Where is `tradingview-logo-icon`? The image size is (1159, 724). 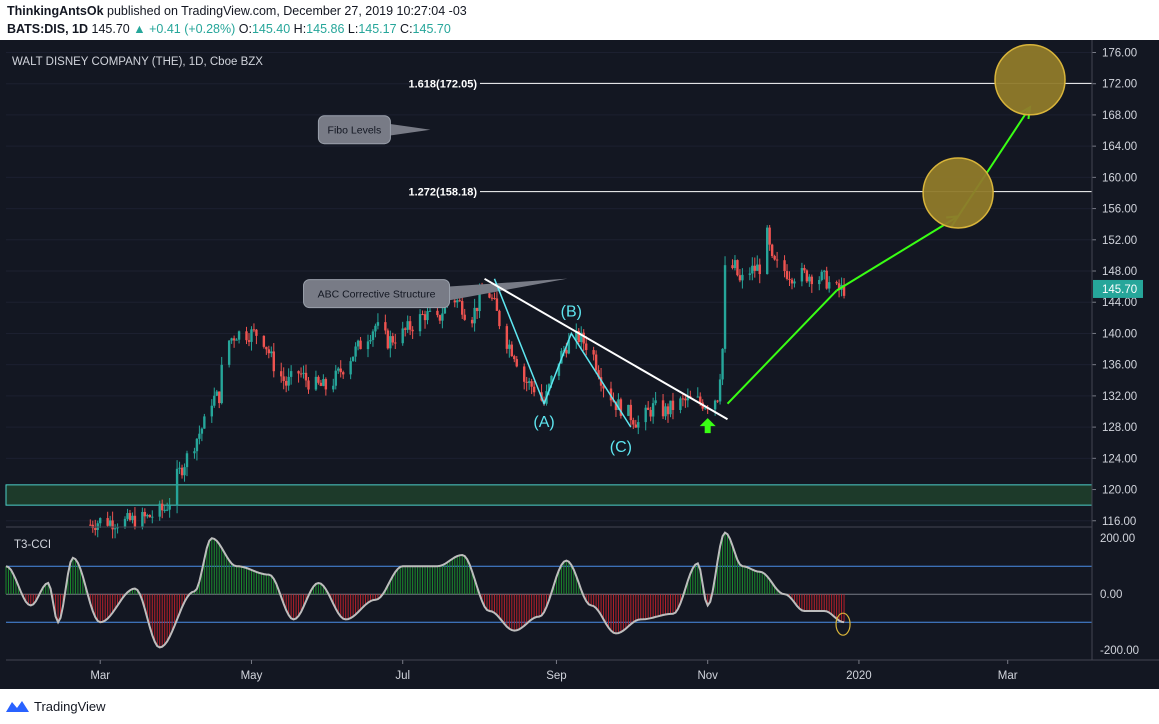 tradingview-logo-icon is located at coordinates (18, 707).